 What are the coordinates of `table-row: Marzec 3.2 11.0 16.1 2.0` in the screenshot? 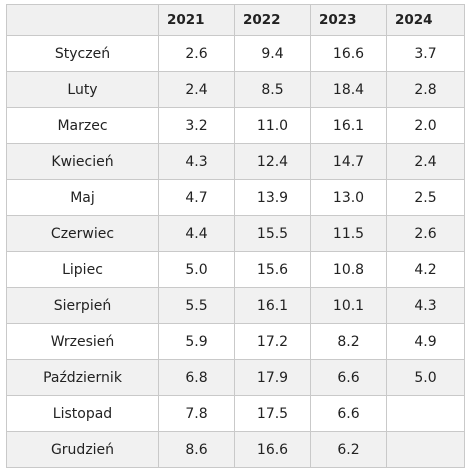 It's located at (235, 125).